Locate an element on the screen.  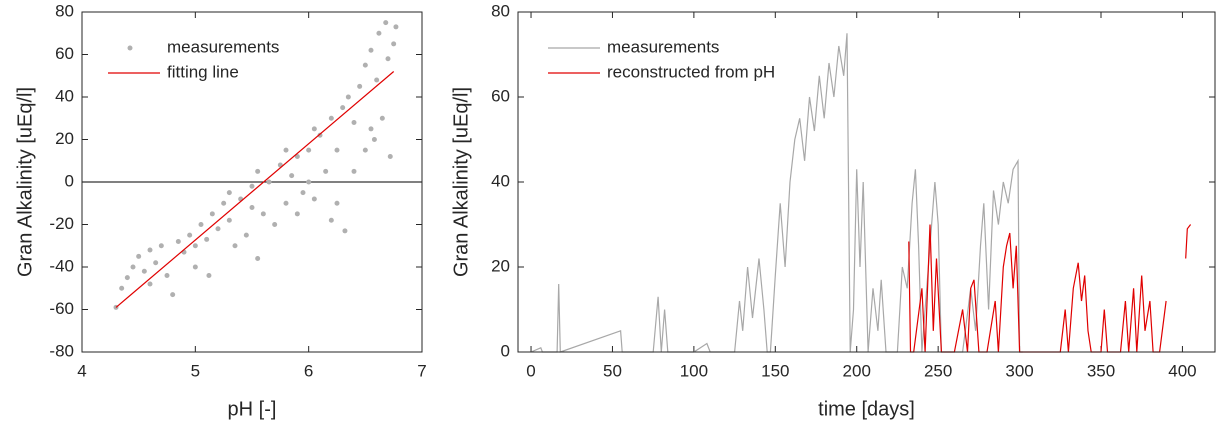
x-tick-label: 350 is located at coordinates (1101, 370).